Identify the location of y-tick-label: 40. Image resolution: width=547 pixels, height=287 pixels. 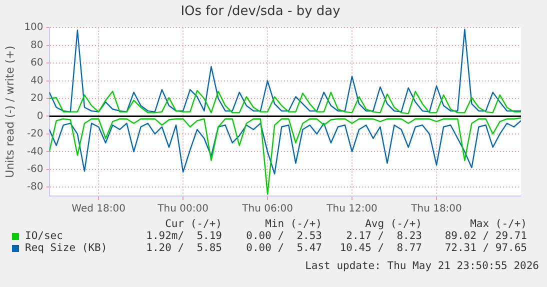
(37, 80).